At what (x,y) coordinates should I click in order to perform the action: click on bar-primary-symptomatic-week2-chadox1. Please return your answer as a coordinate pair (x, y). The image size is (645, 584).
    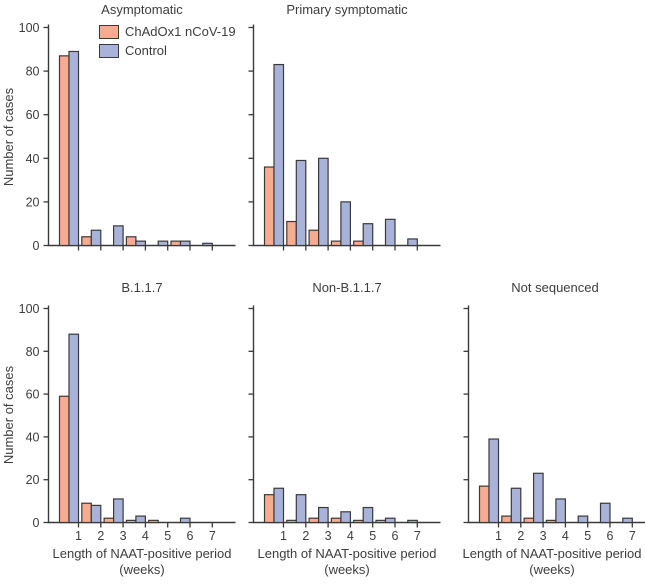
    Looking at the image, I should click on (291, 233).